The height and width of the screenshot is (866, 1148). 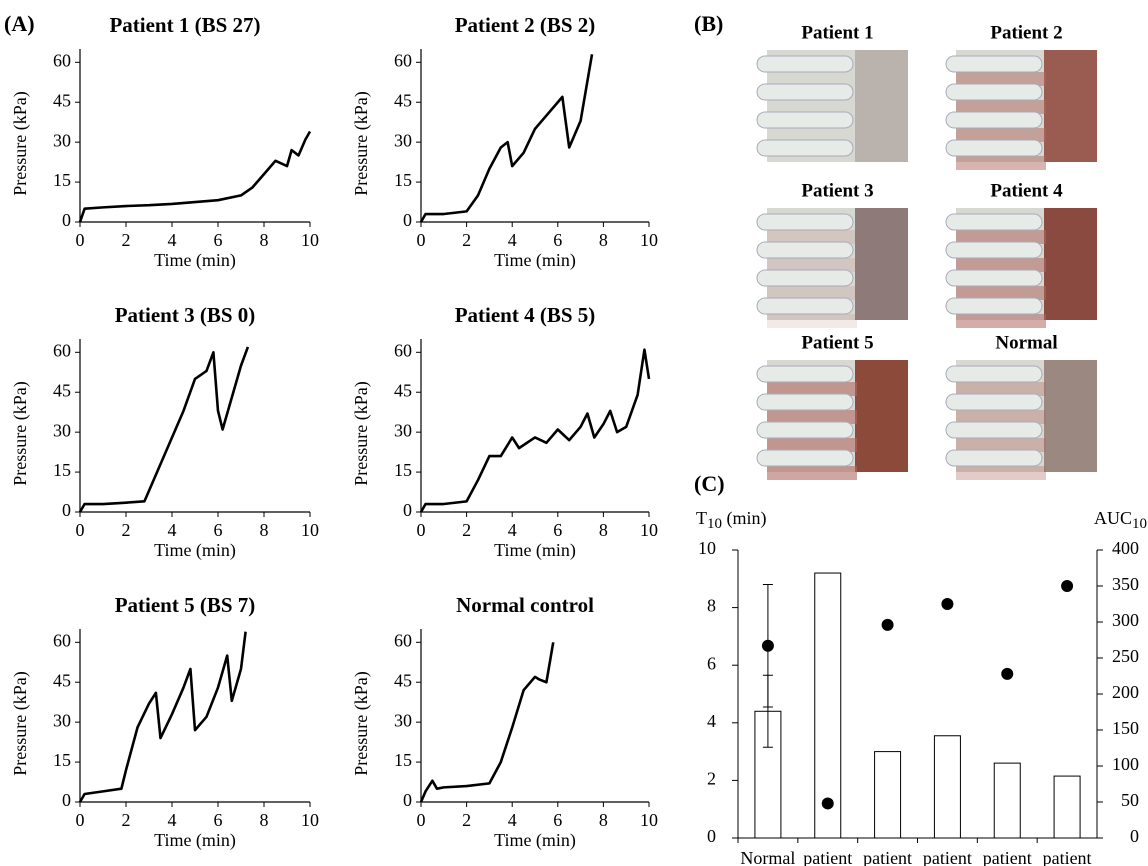 I want to click on y-tick-label: 2, so click(x=711, y=779).